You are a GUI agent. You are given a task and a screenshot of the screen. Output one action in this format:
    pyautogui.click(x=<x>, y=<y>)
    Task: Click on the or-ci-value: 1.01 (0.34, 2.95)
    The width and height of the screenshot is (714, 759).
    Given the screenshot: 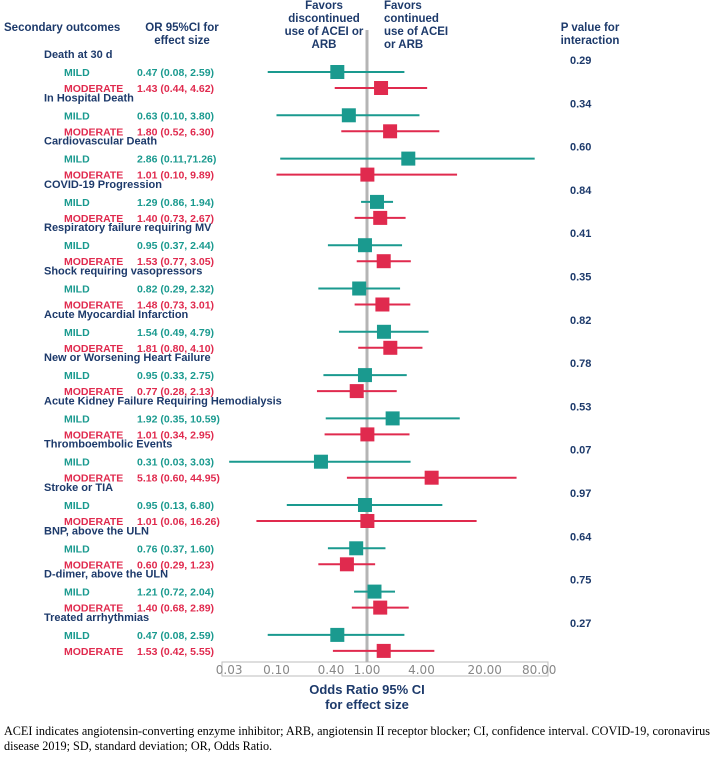 What is the action you would take?
    pyautogui.click(x=175, y=435)
    